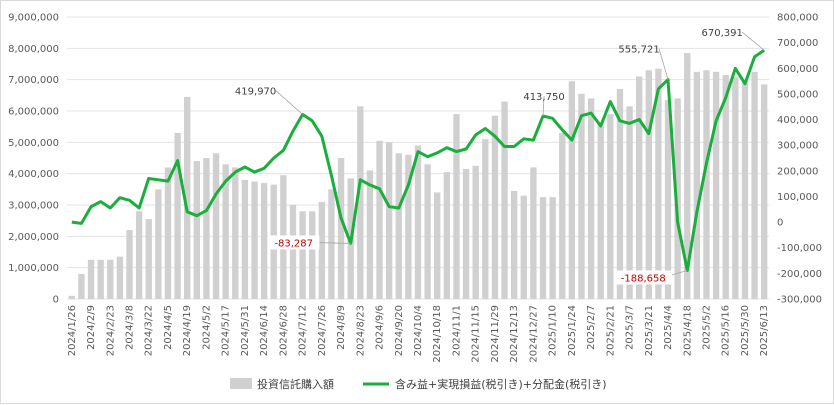 The image size is (834, 405). What do you see at coordinates (722, 33) in the screenshot?
I see `annotation-label: 670,391` at bounding box center [722, 33].